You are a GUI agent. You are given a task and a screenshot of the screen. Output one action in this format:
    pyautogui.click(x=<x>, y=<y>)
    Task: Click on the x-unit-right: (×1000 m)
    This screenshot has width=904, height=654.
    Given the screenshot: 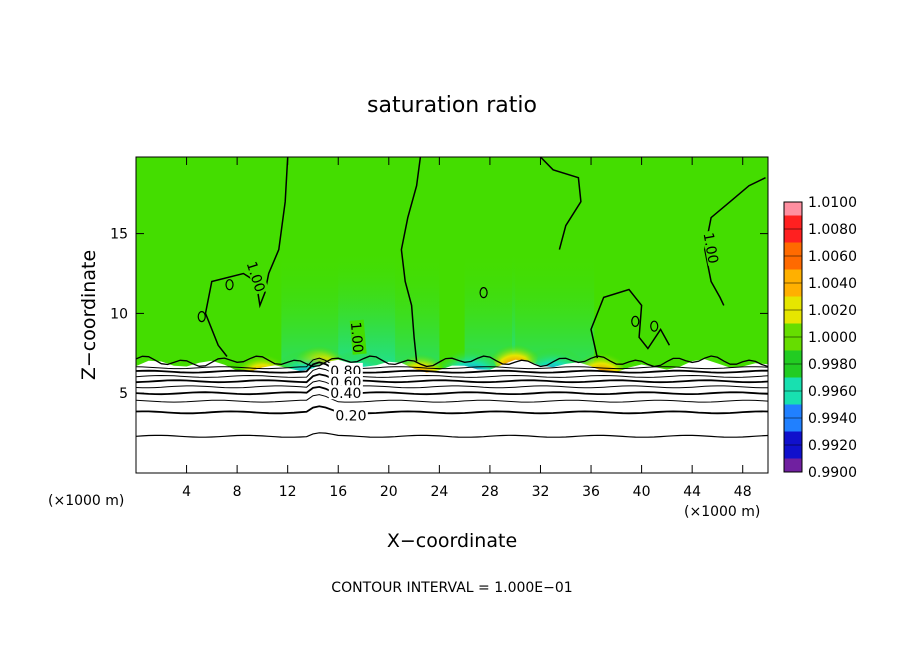 What is the action you would take?
    pyautogui.click(x=722, y=512)
    